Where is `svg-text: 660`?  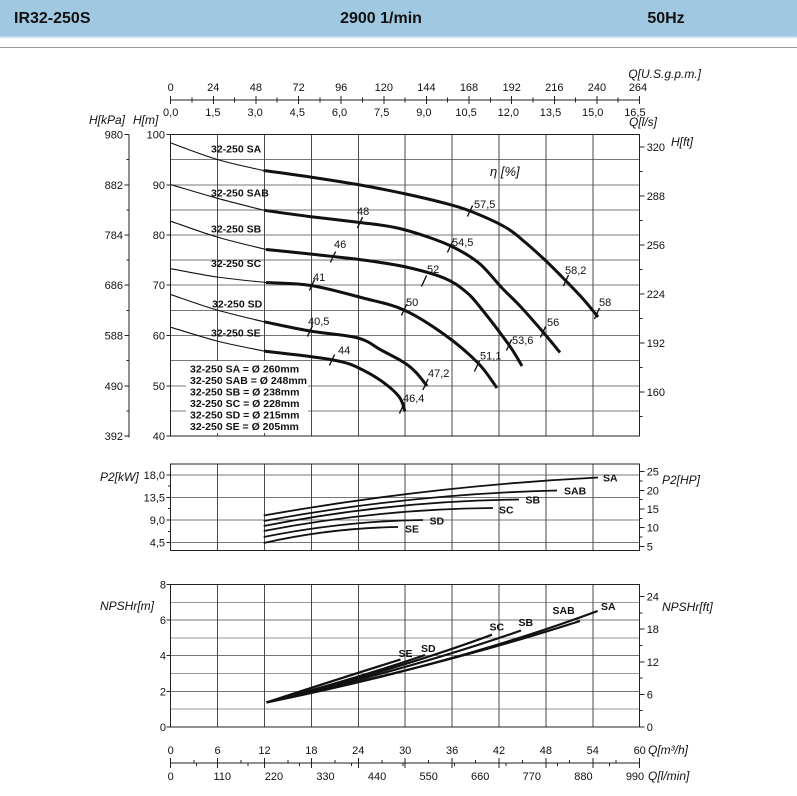 svg-text: 660 is located at coordinates (480, 777).